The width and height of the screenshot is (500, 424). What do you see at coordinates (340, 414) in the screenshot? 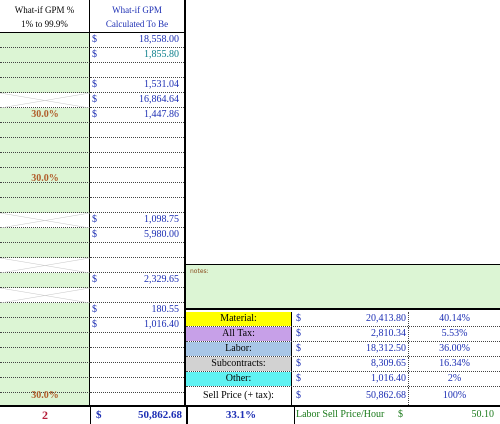
I see `labor-sell-price-label: Labor Sell Price/Hour` at bounding box center [340, 414].